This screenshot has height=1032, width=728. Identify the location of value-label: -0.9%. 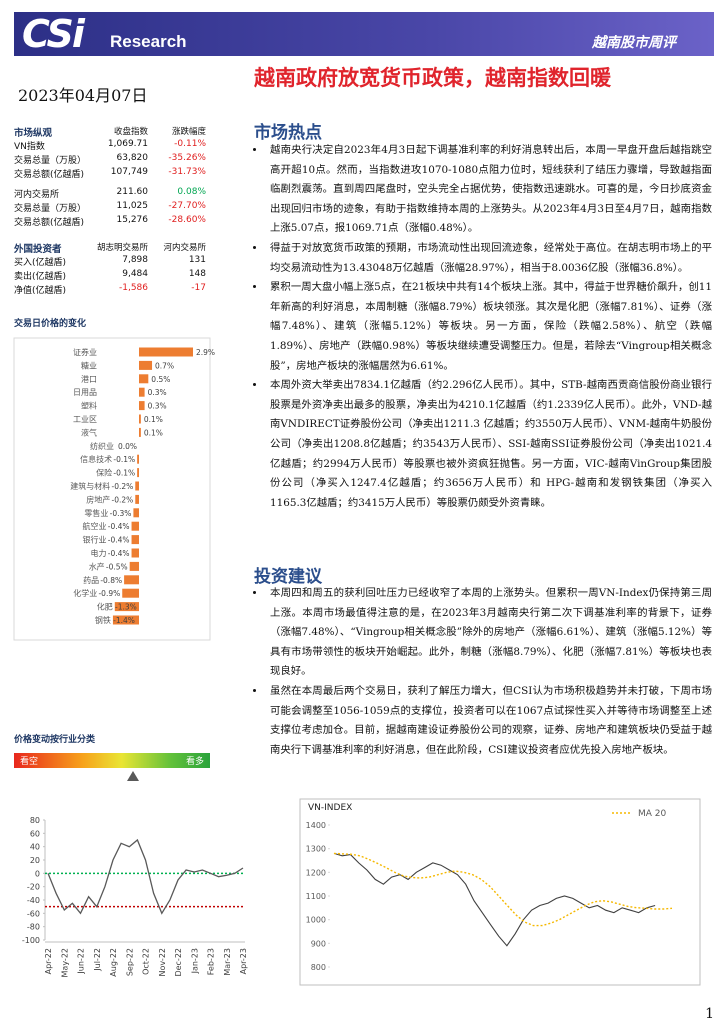
(109, 593).